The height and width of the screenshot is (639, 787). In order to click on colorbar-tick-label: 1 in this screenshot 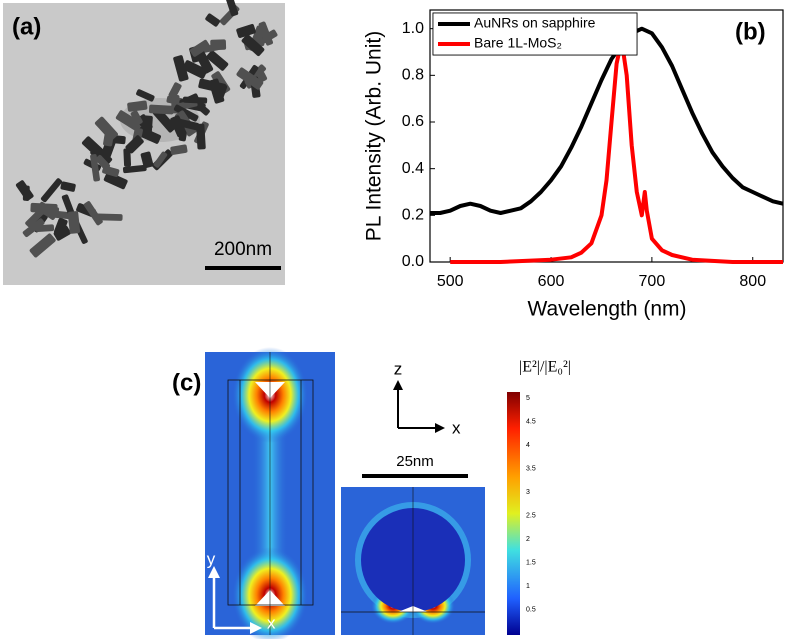, I will do `click(528, 586)`.